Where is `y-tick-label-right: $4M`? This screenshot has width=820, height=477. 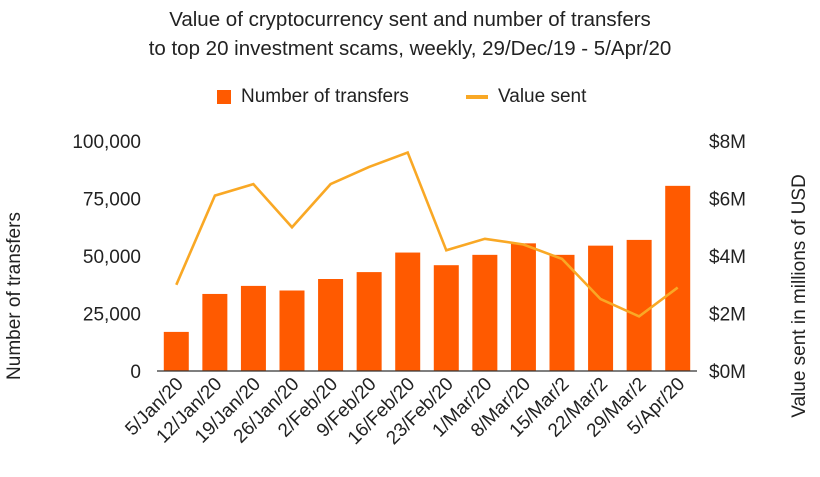
y-tick-label-right: $4M is located at coordinates (727, 257).